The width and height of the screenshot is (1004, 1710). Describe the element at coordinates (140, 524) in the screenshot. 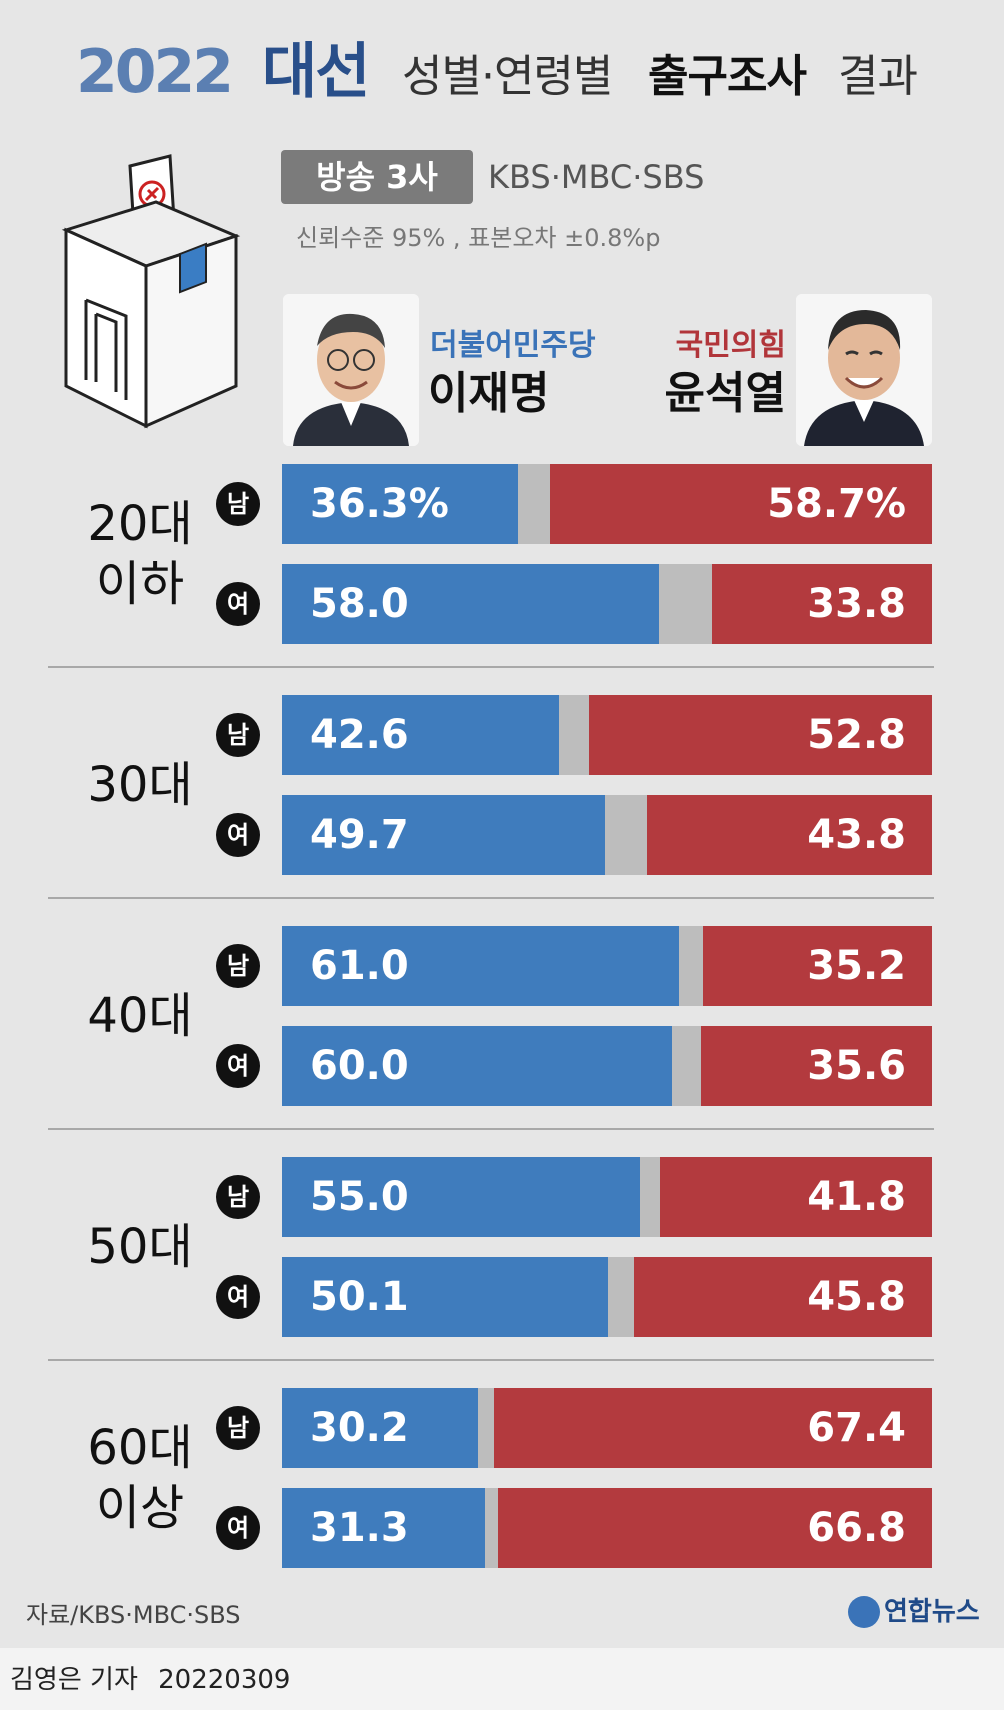

I see `age-group-label-line: 20대` at that location.